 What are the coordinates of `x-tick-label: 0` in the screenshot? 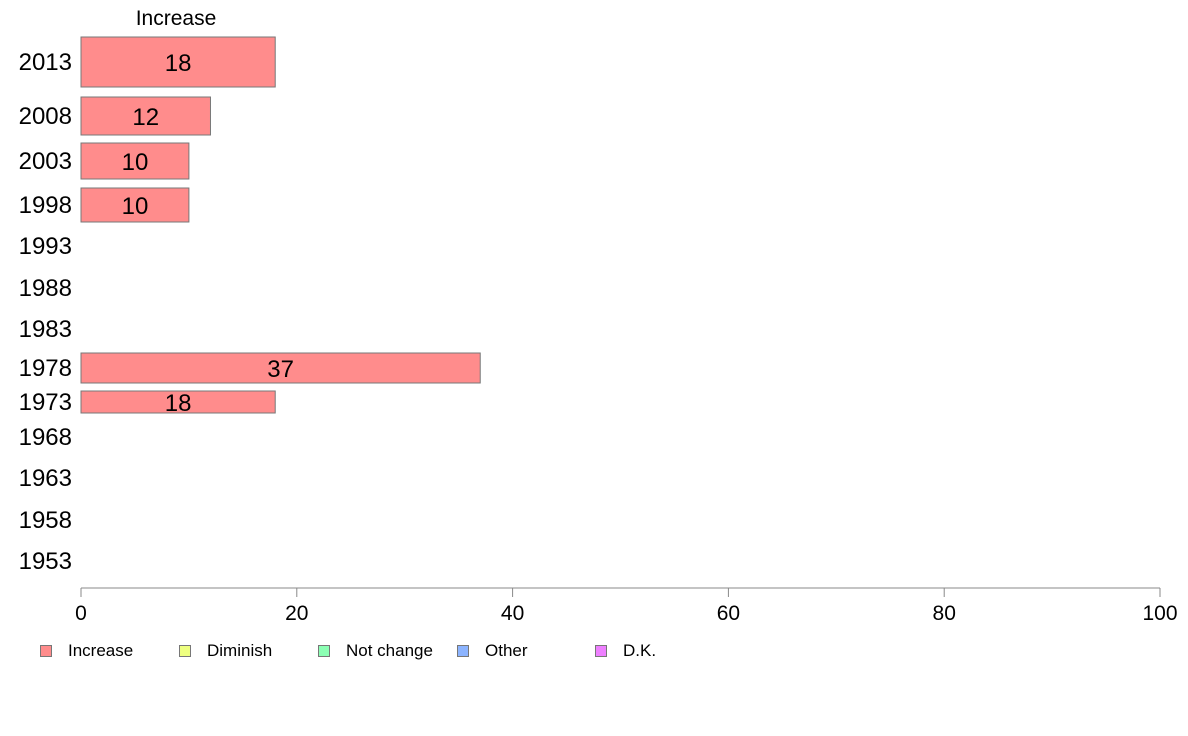 It's located at (81, 613).